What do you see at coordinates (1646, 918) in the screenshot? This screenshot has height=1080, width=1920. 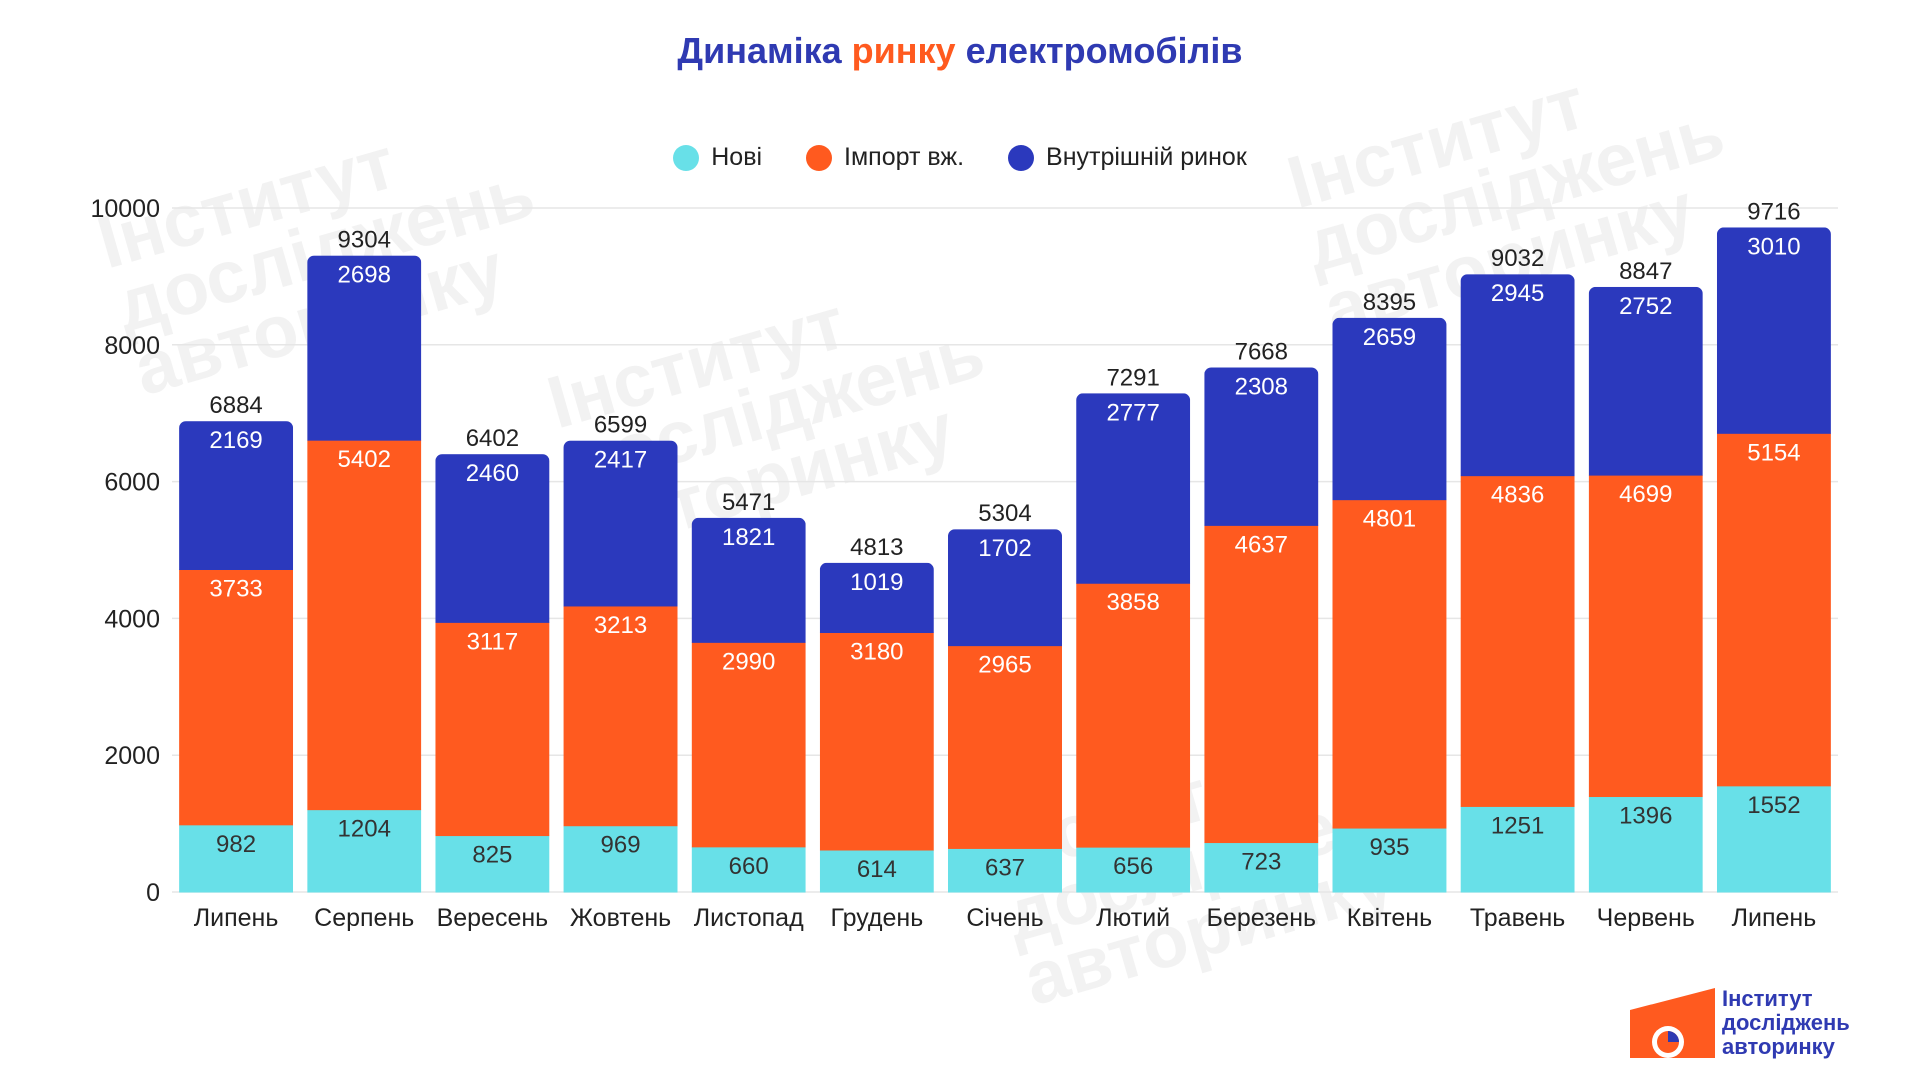 I see `x-category-label: Червень` at bounding box center [1646, 918].